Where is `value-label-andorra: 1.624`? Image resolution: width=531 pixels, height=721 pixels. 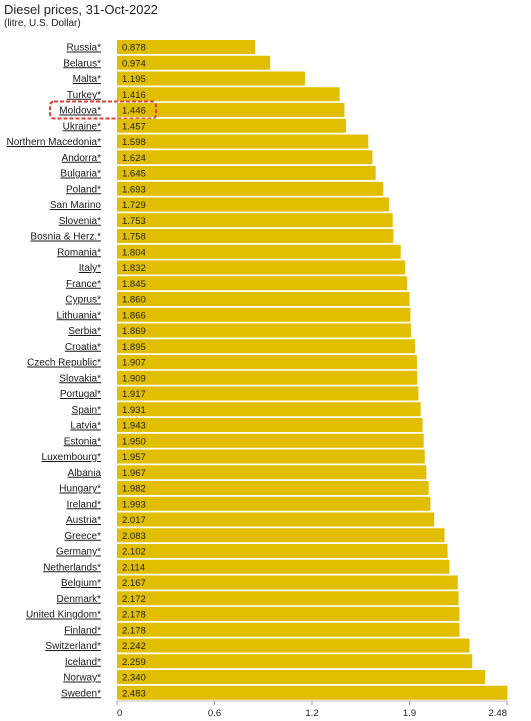 value-label-andorra: 1.624 is located at coordinates (134, 158).